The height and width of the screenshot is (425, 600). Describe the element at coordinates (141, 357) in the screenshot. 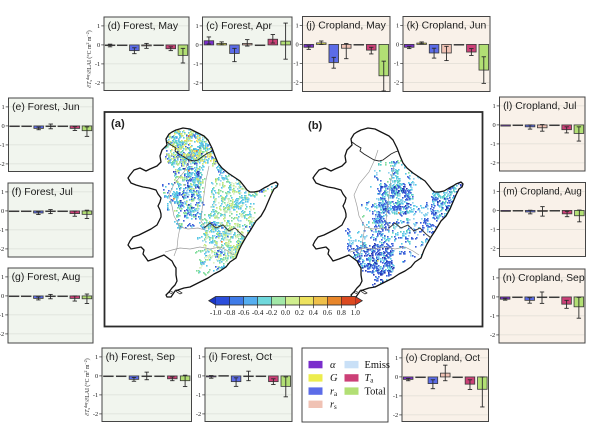

I see `svg-text: (h) Forest, Sep` at that location.